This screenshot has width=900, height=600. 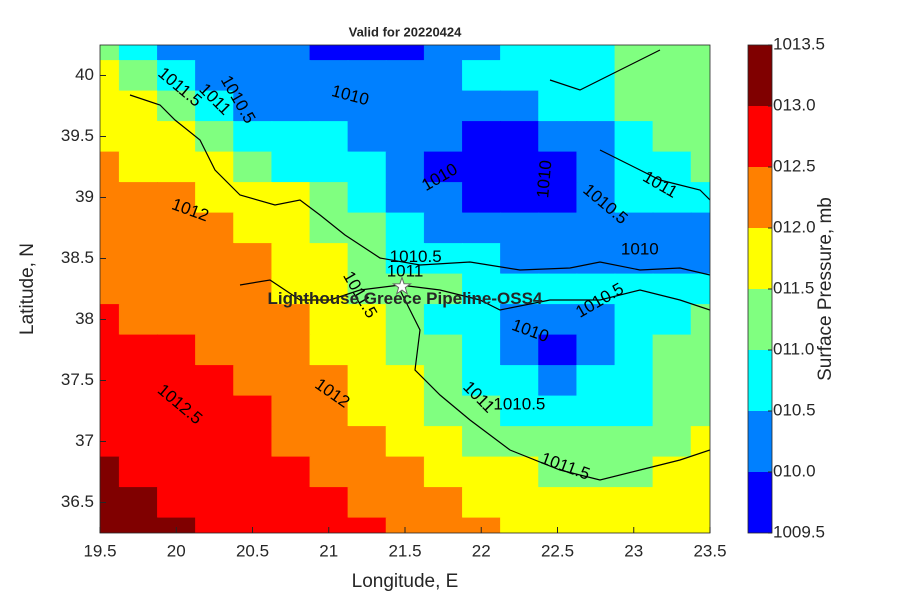 What do you see at coordinates (402, 286) in the screenshot?
I see `station-marker` at bounding box center [402, 286].